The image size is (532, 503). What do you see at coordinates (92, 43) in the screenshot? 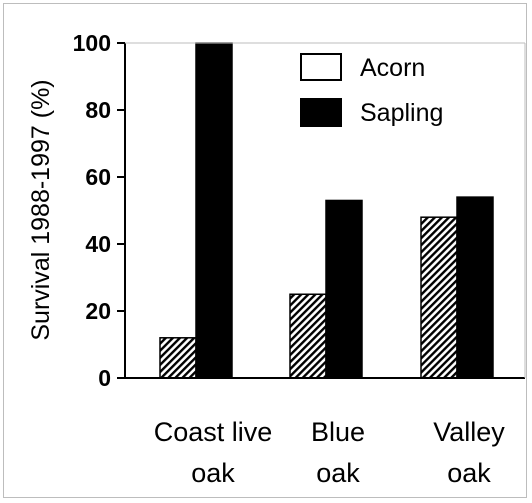
I see `y-tick-label: 100` at bounding box center [92, 43].